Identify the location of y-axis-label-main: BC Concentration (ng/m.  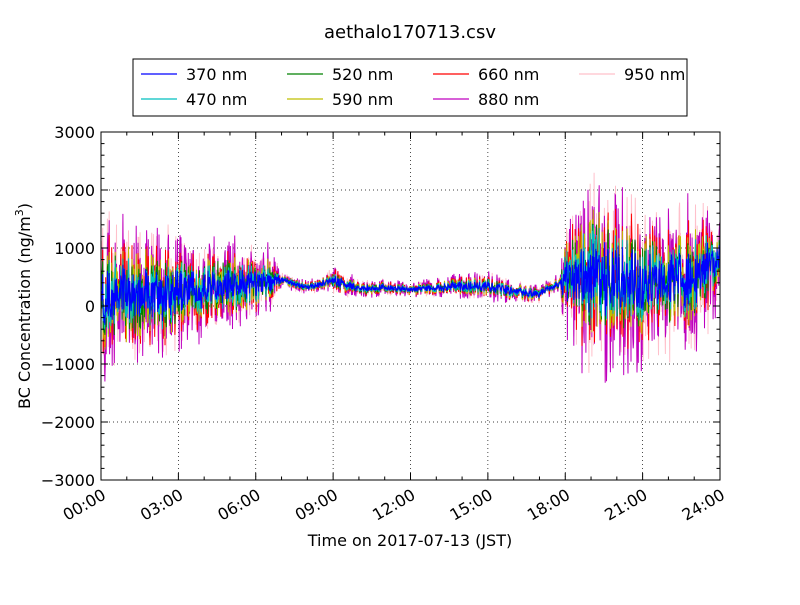
(24, 312).